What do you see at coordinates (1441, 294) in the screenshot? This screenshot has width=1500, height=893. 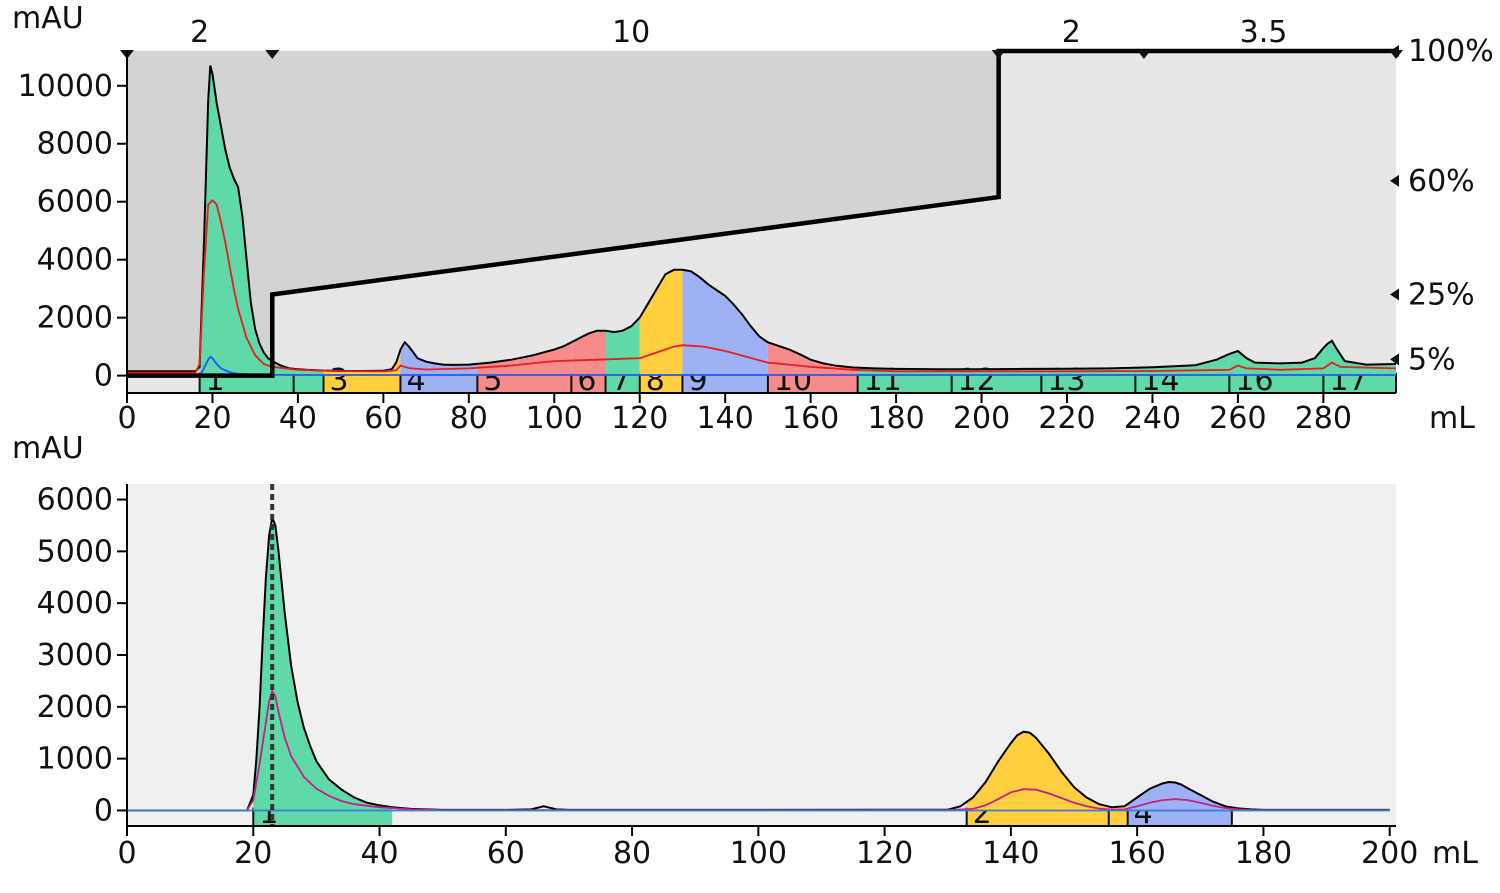 I see `percent-label: 25%` at bounding box center [1441, 294].